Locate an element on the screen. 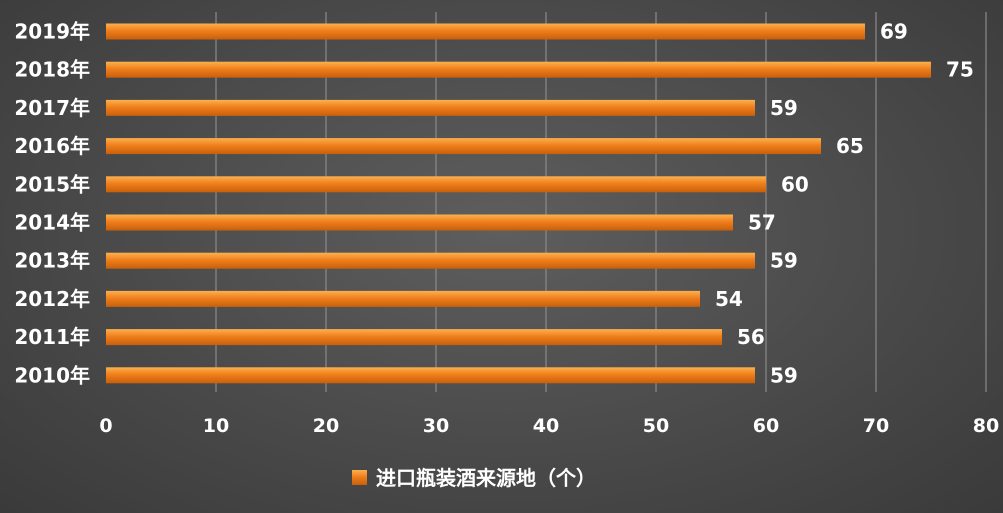 The width and height of the screenshot is (1003, 513). category-label: 2010年 is located at coordinates (52, 375).